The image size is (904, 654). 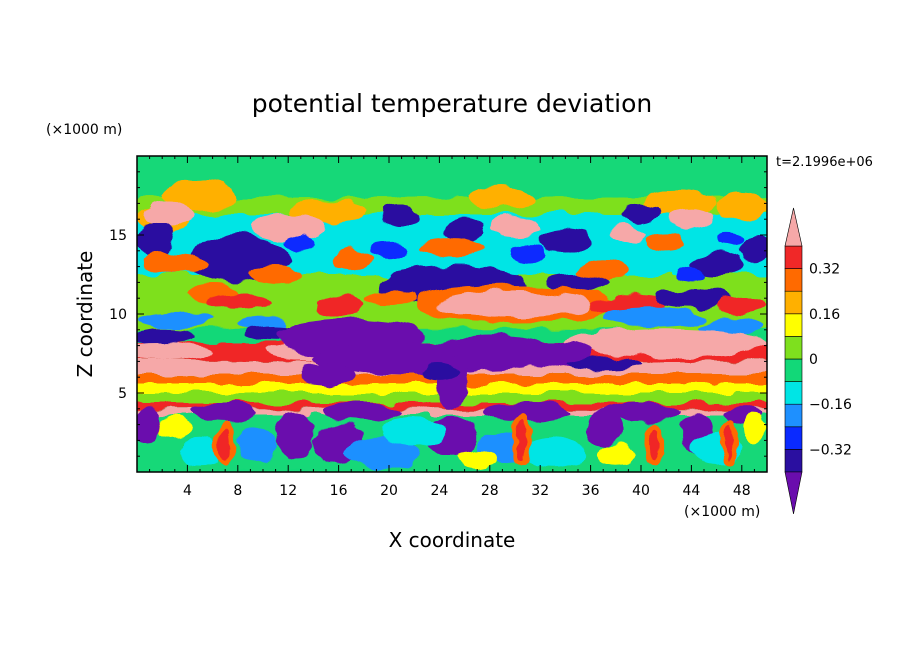 I want to click on colorbar-label: −0.16, so click(x=830, y=405).